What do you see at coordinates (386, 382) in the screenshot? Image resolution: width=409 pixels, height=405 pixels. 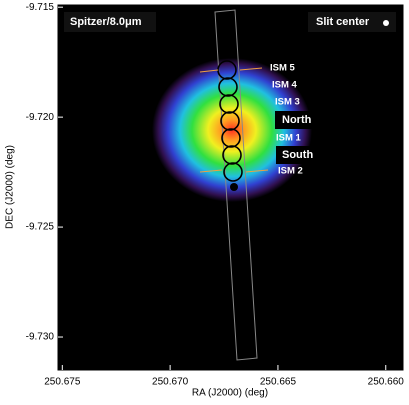 I see `x-tick-label: 250.660` at bounding box center [386, 382].